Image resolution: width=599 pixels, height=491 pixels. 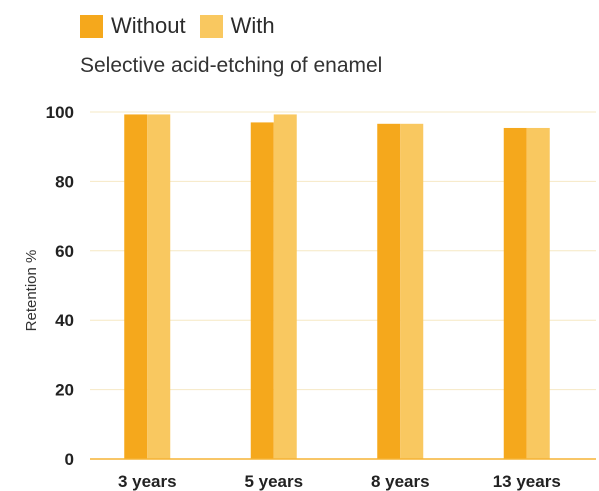 I want to click on y-tick-label: 40, so click(x=64, y=320).